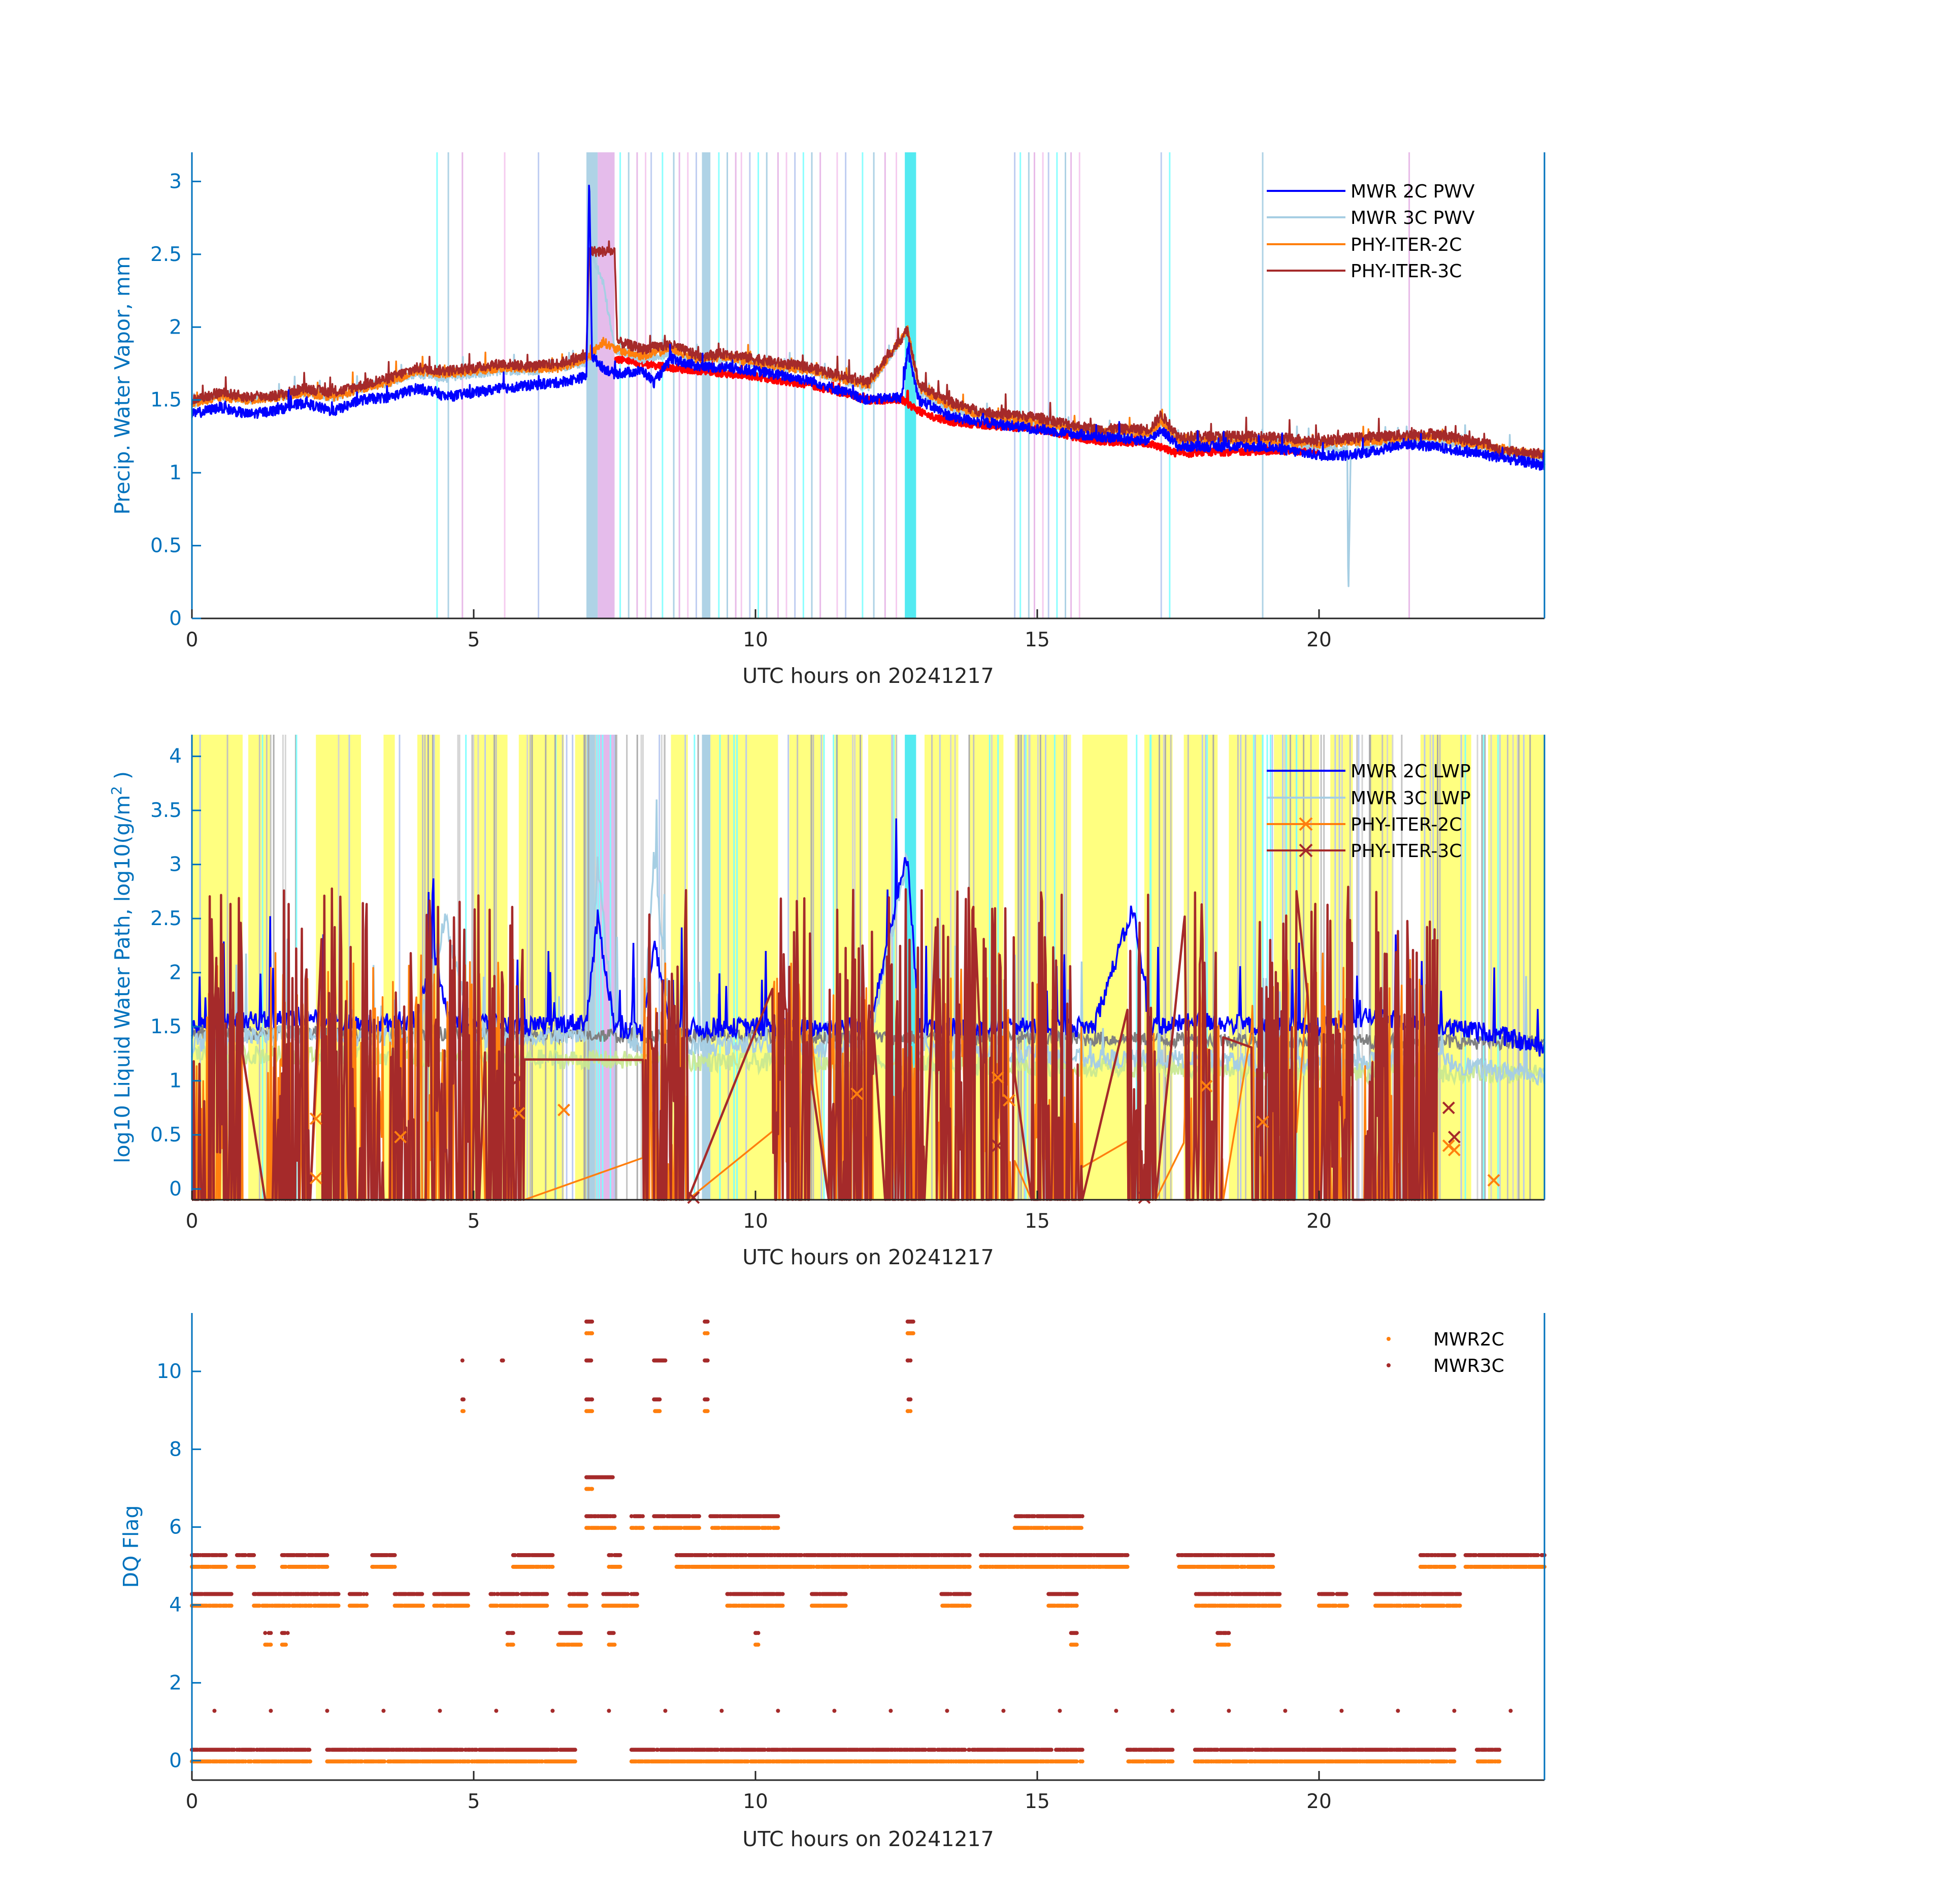 This screenshot has width=1942, height=1904. Describe the element at coordinates (175, 757) in the screenshot. I see `y-tick-label: 4` at that location.